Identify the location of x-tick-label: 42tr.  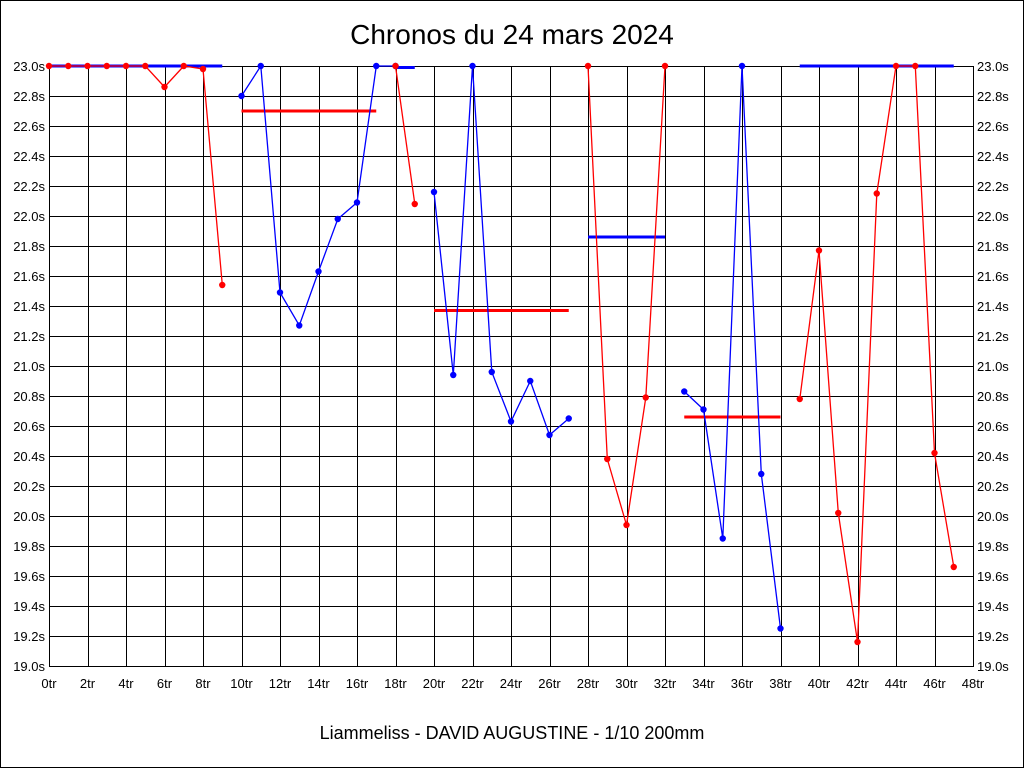
(857, 683).